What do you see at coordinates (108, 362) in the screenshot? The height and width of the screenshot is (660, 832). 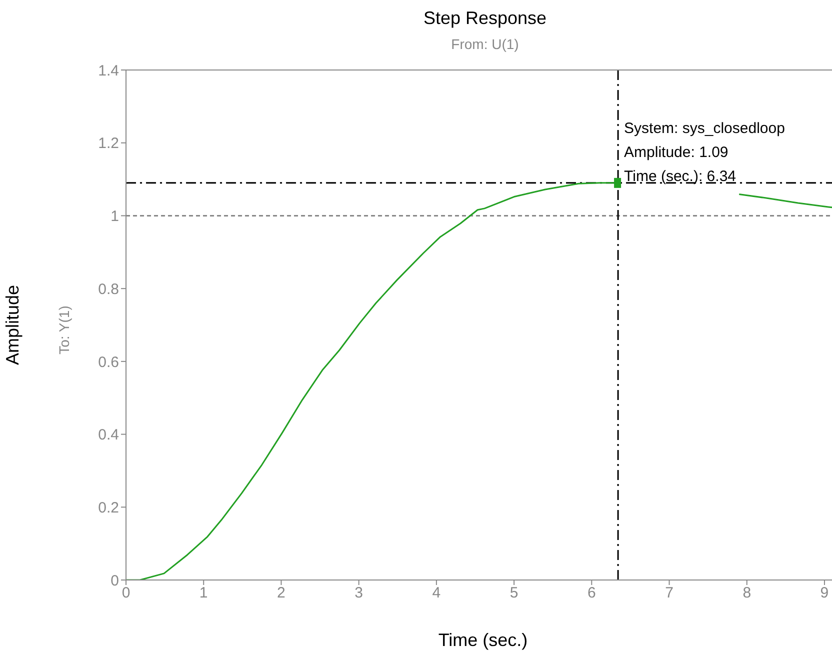 I see `y-tick-label: 0.6` at bounding box center [108, 362].